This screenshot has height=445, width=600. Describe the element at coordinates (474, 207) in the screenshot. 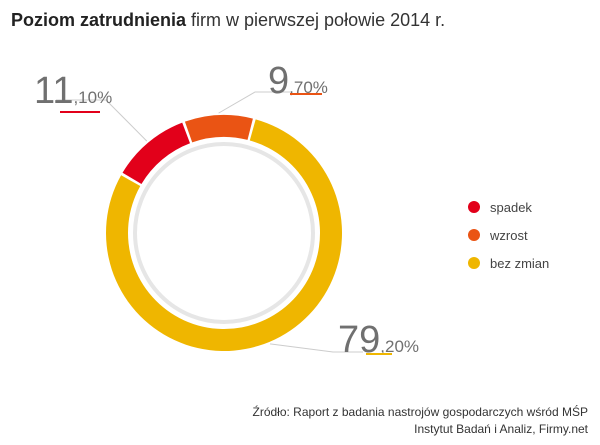

I see `legend-dot-spadek` at that location.